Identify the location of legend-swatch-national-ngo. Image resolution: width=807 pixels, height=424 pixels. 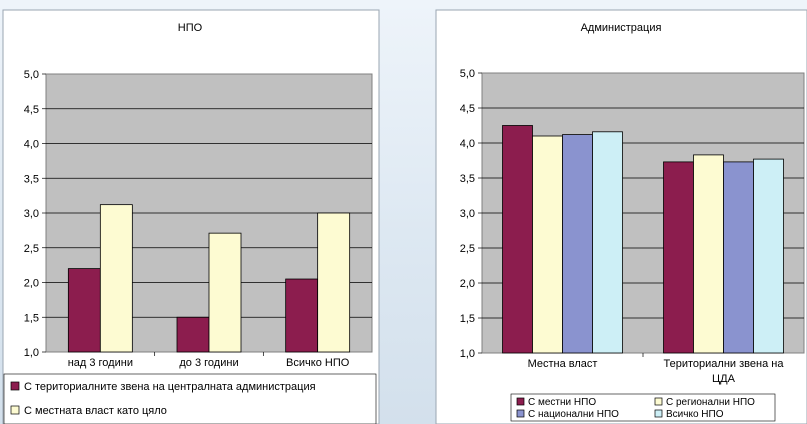
(520, 413).